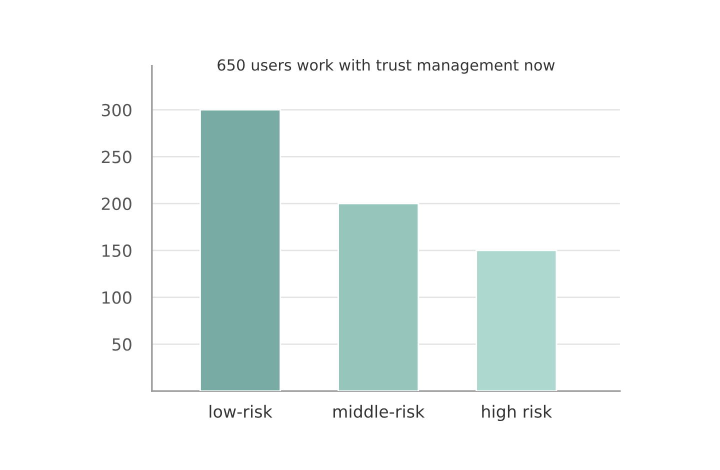 The width and height of the screenshot is (720, 470). What do you see at coordinates (117, 110) in the screenshot?
I see `y-tick-label: 300` at bounding box center [117, 110].